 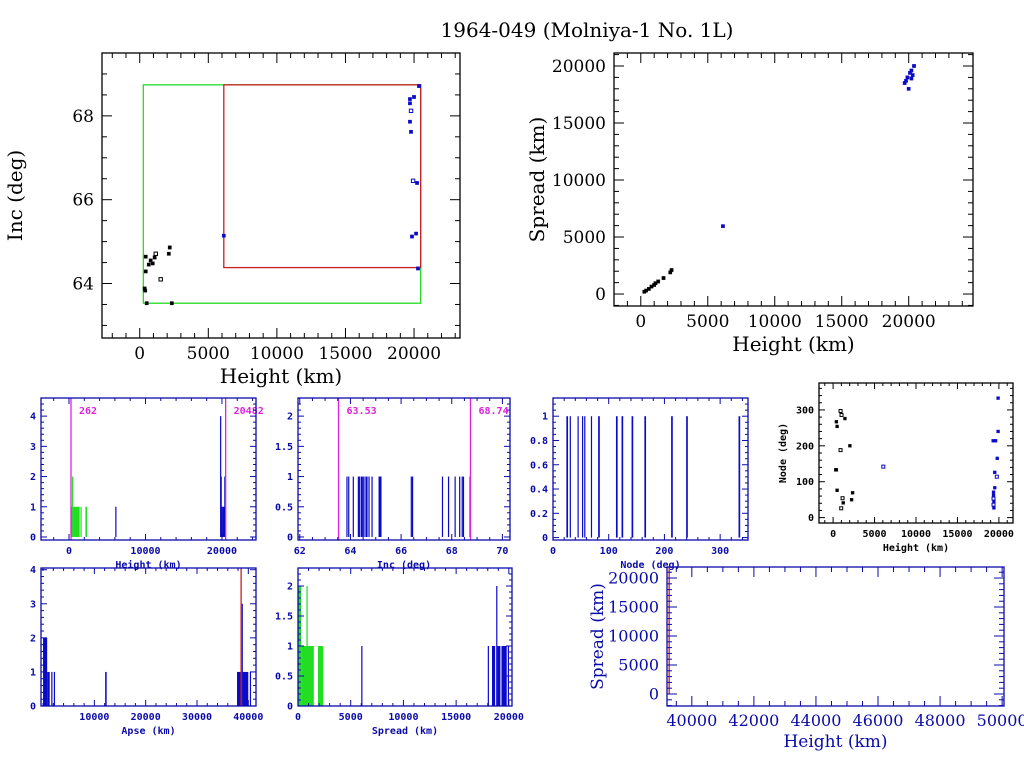 What do you see at coordinates (805, 482) in the screenshot?
I see `y-tick-label: 100` at bounding box center [805, 482].